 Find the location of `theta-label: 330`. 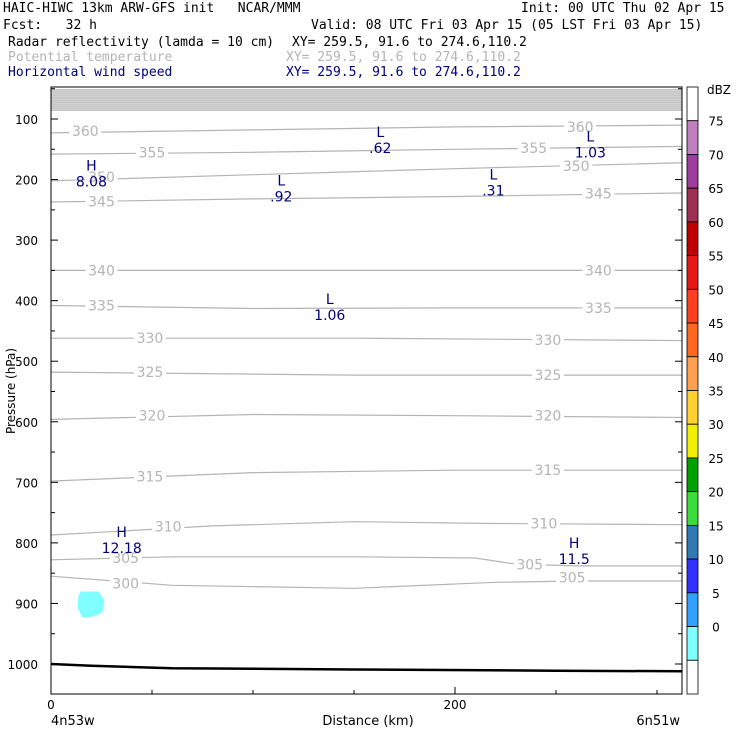

theta-label: 330 is located at coordinates (150, 339).